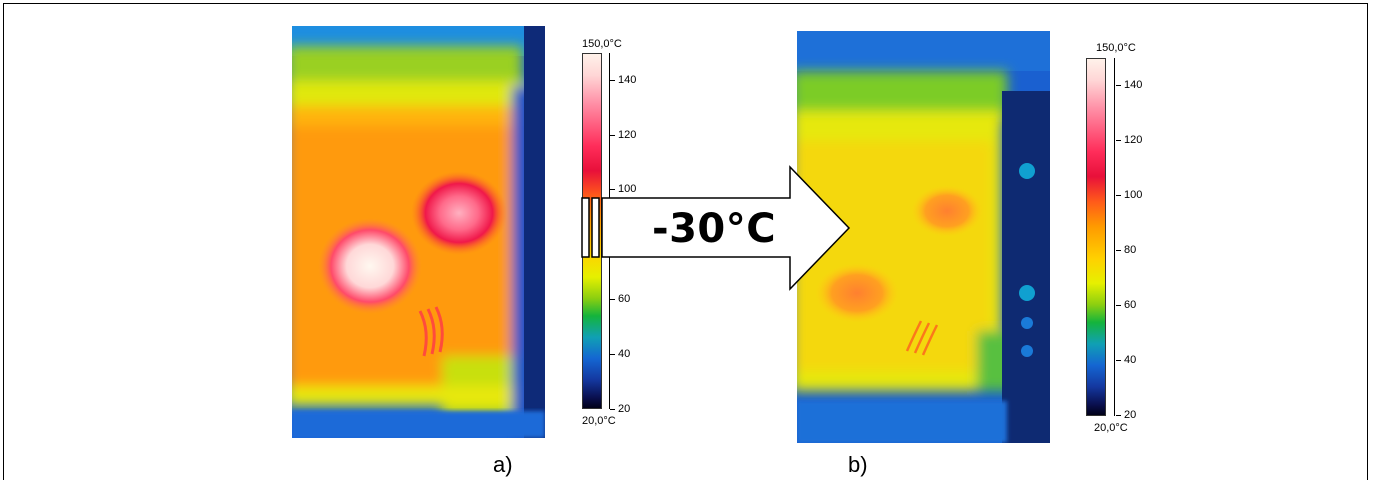 Image resolution: width=1373 pixels, height=483 pixels. I want to click on scale-tick-b: 40, so click(1126, 360).